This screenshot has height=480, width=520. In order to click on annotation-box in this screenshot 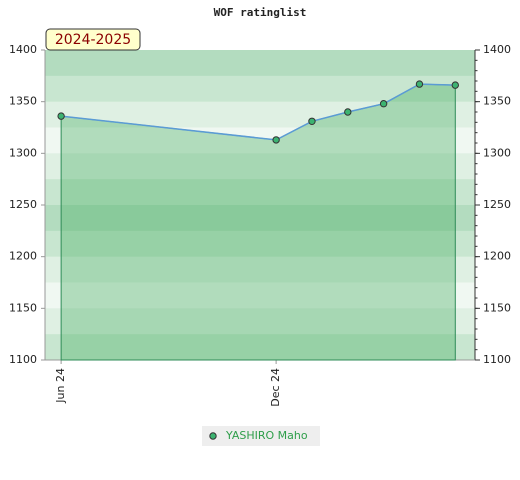, I will do `click(93, 39)`.